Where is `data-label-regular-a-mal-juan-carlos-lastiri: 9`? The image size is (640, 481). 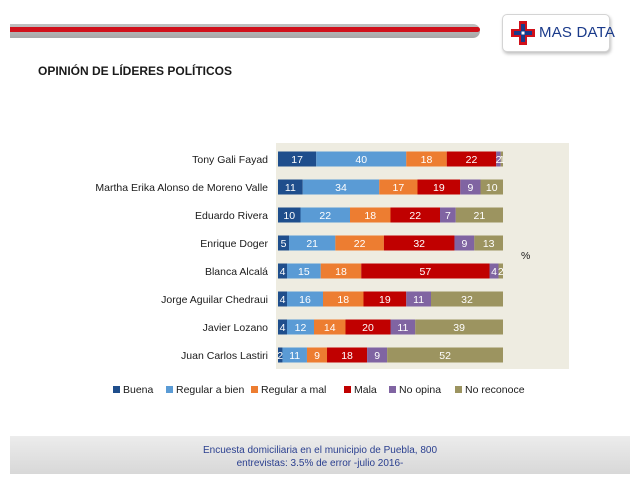 data-label-regular-a-mal-juan-carlos-lastiri: 9 is located at coordinates (317, 356).